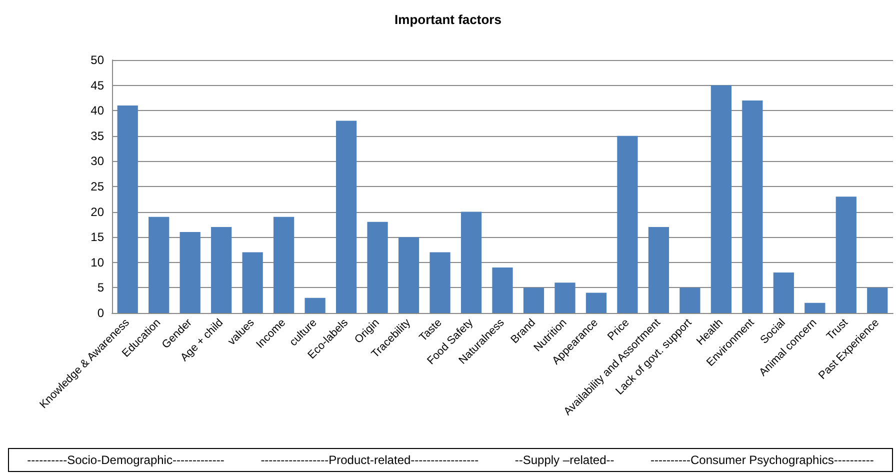 The image size is (896, 475). Describe the element at coordinates (97, 161) in the screenshot. I see `y-tick-label: 30` at that location.